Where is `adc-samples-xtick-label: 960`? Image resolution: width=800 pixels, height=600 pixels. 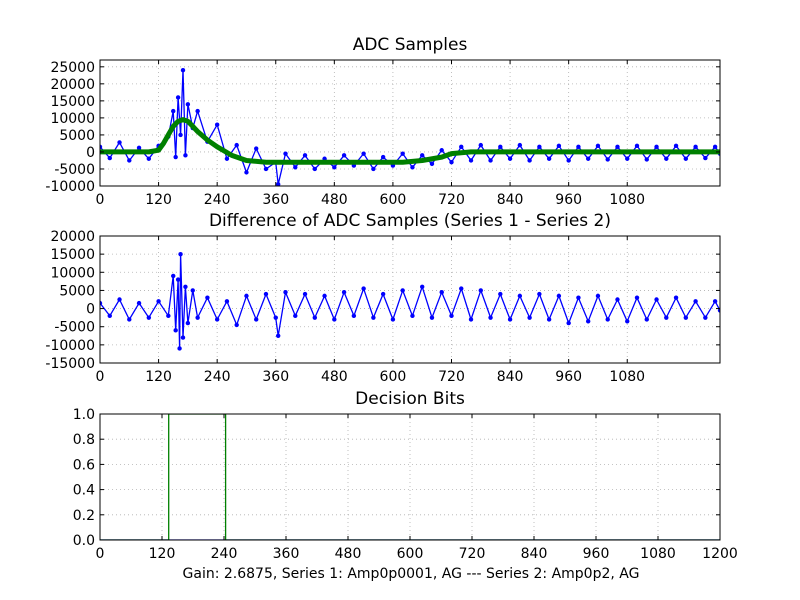 adc-samples-xtick-label: 960 is located at coordinates (568, 200).